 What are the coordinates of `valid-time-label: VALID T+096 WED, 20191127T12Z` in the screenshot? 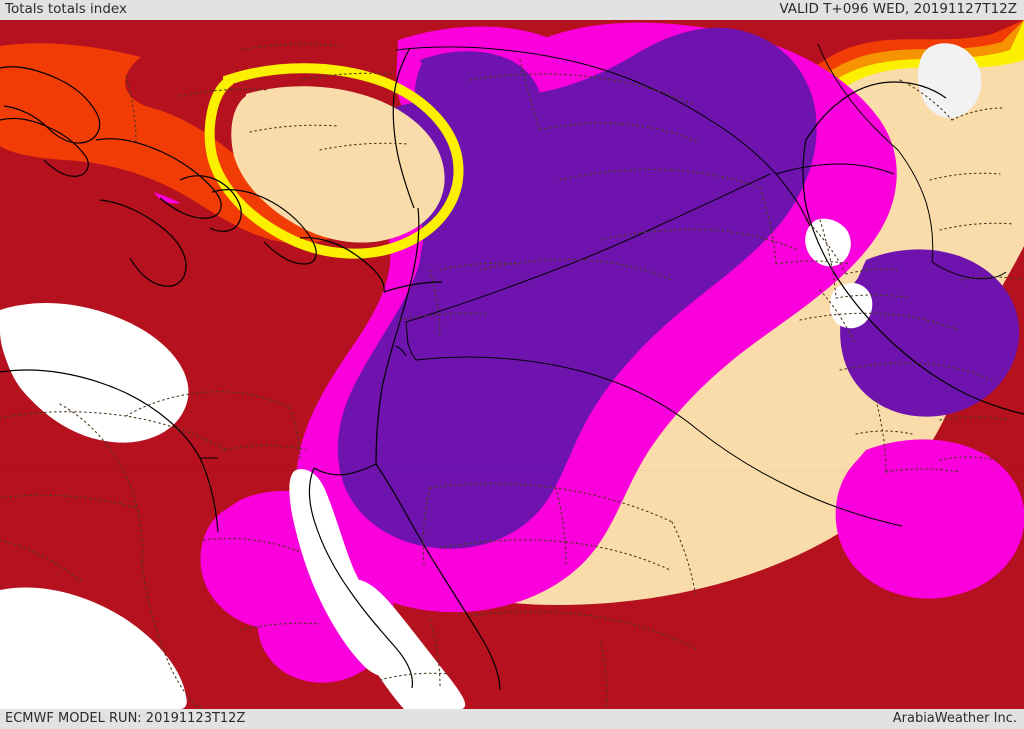 It's located at (898, 9).